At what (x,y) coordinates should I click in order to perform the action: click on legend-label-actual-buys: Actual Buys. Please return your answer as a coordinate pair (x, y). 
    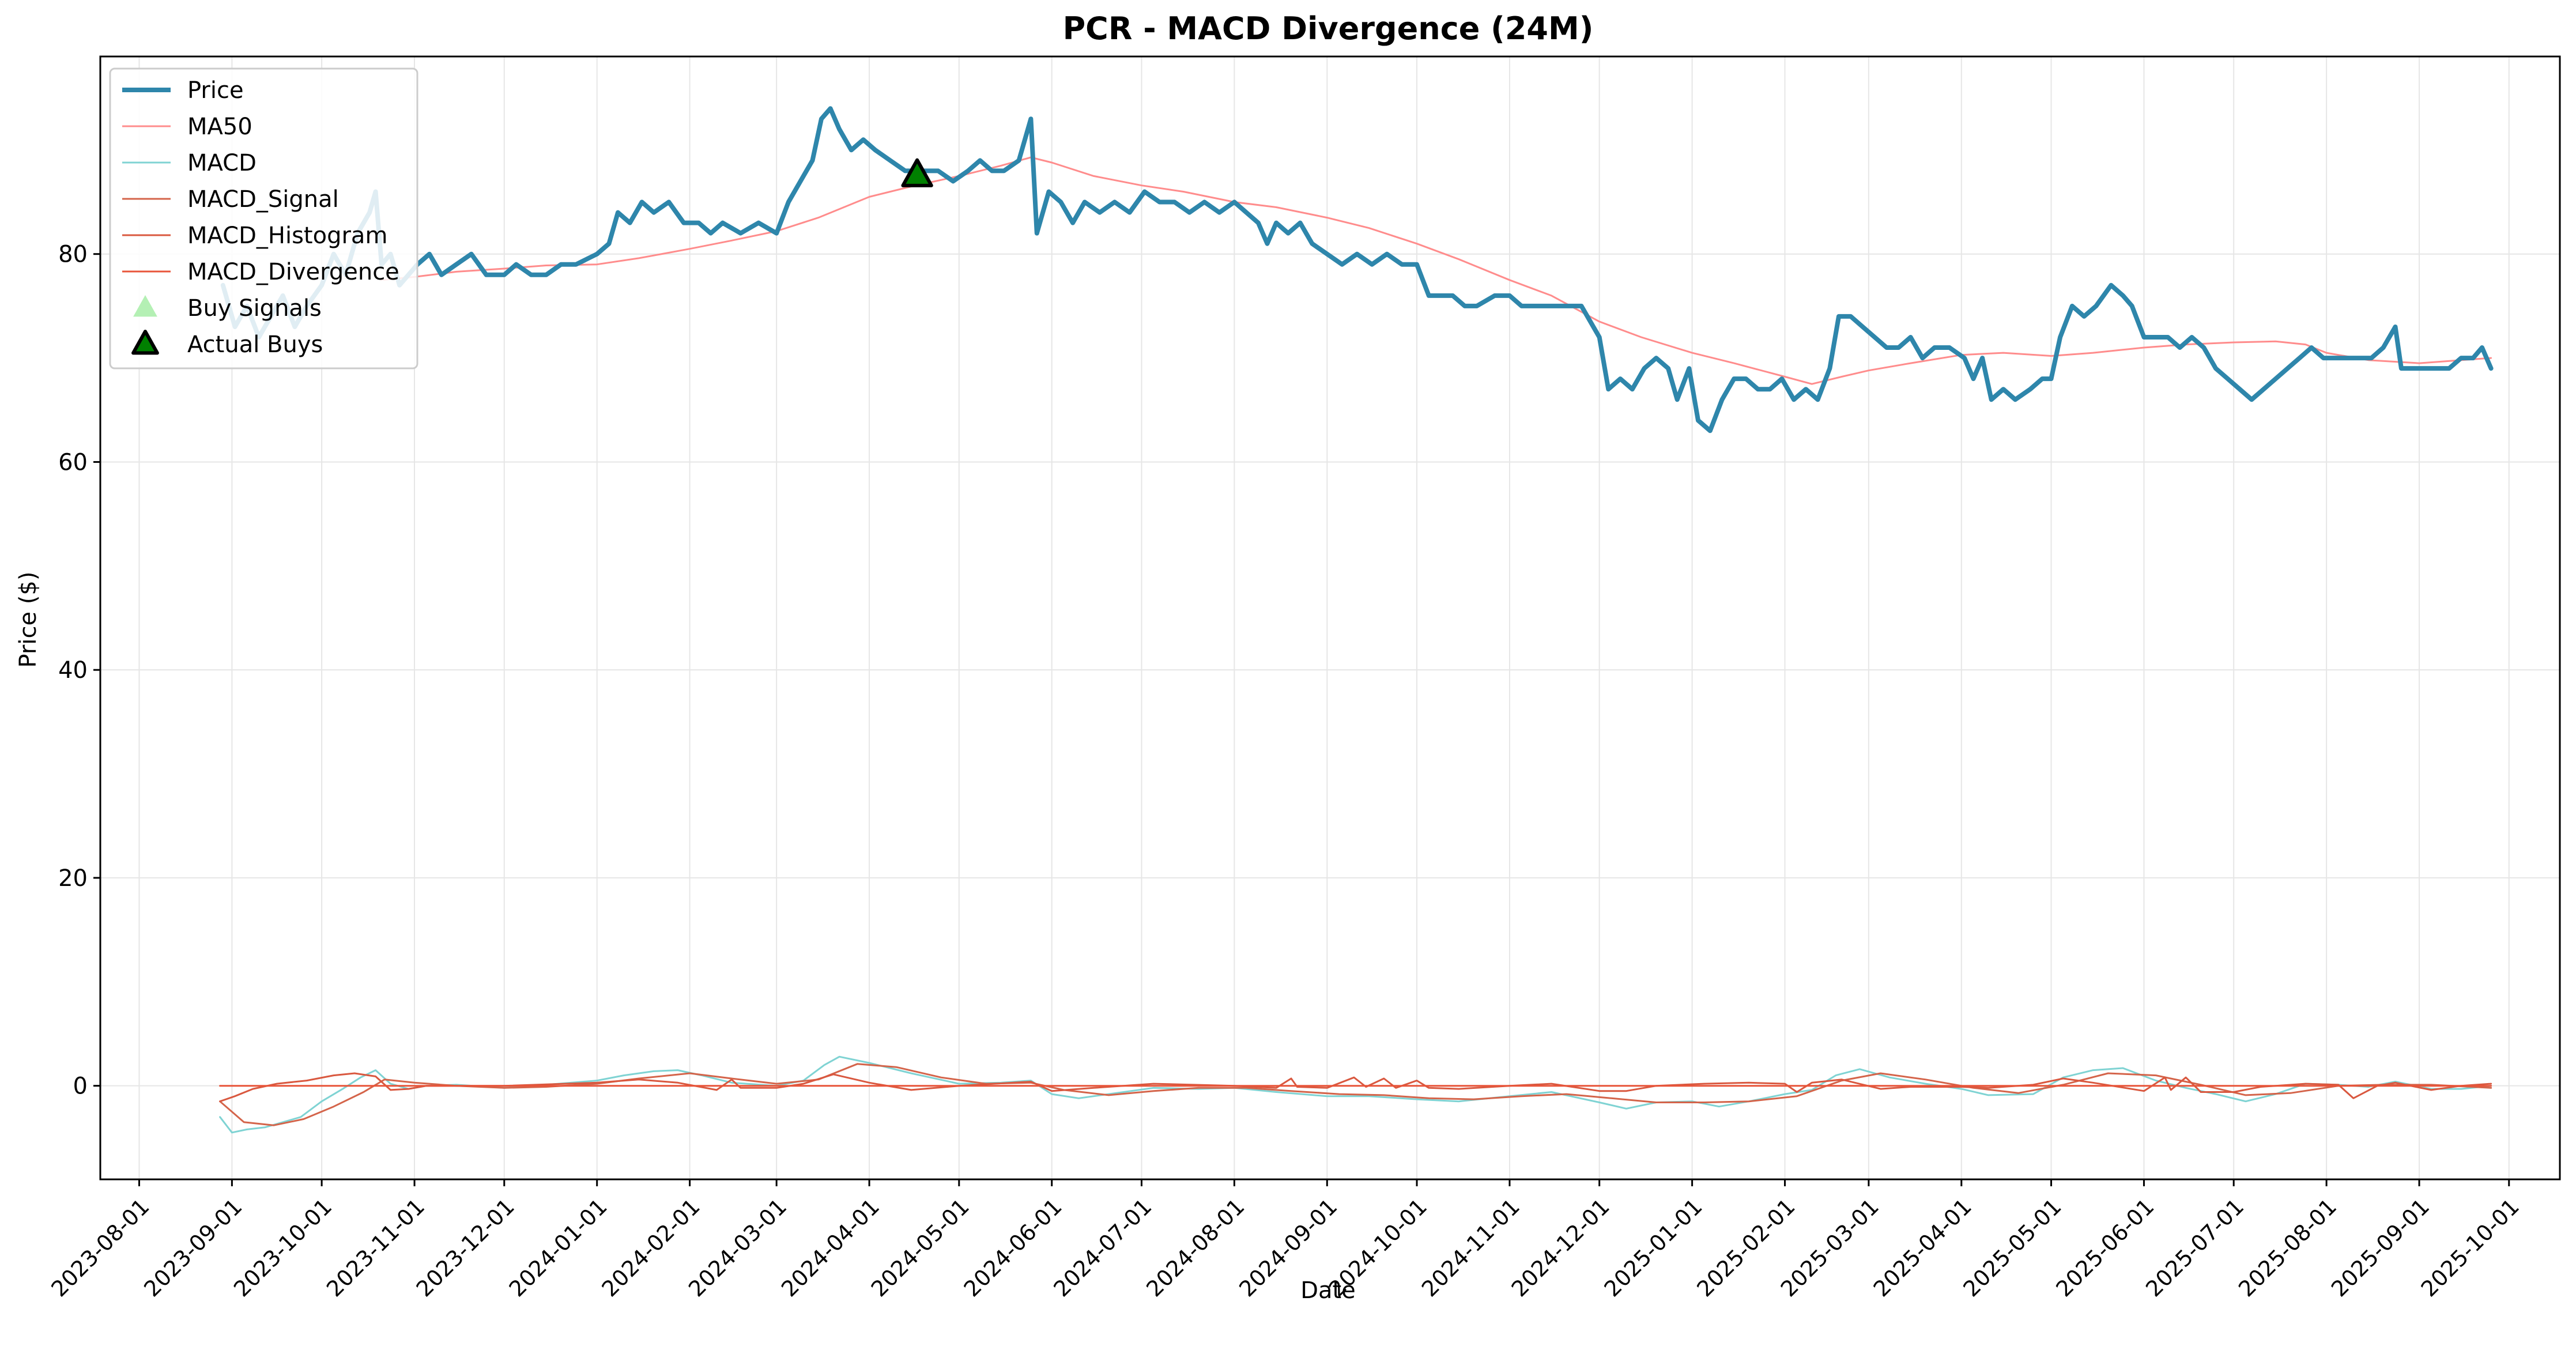
    Looking at the image, I should click on (255, 344).